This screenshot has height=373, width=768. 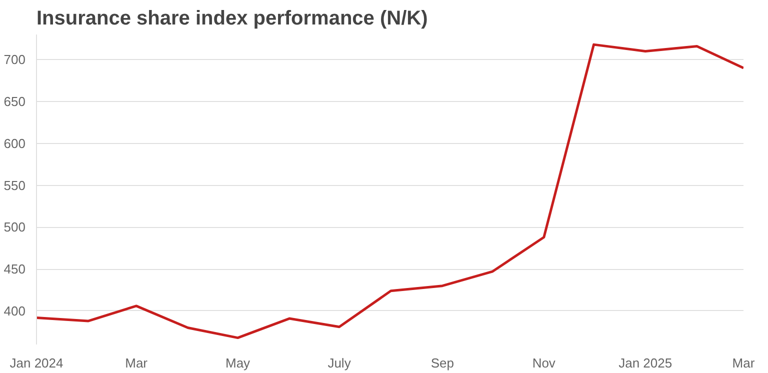 I want to click on y-tick-label: 700, so click(x=15, y=60).